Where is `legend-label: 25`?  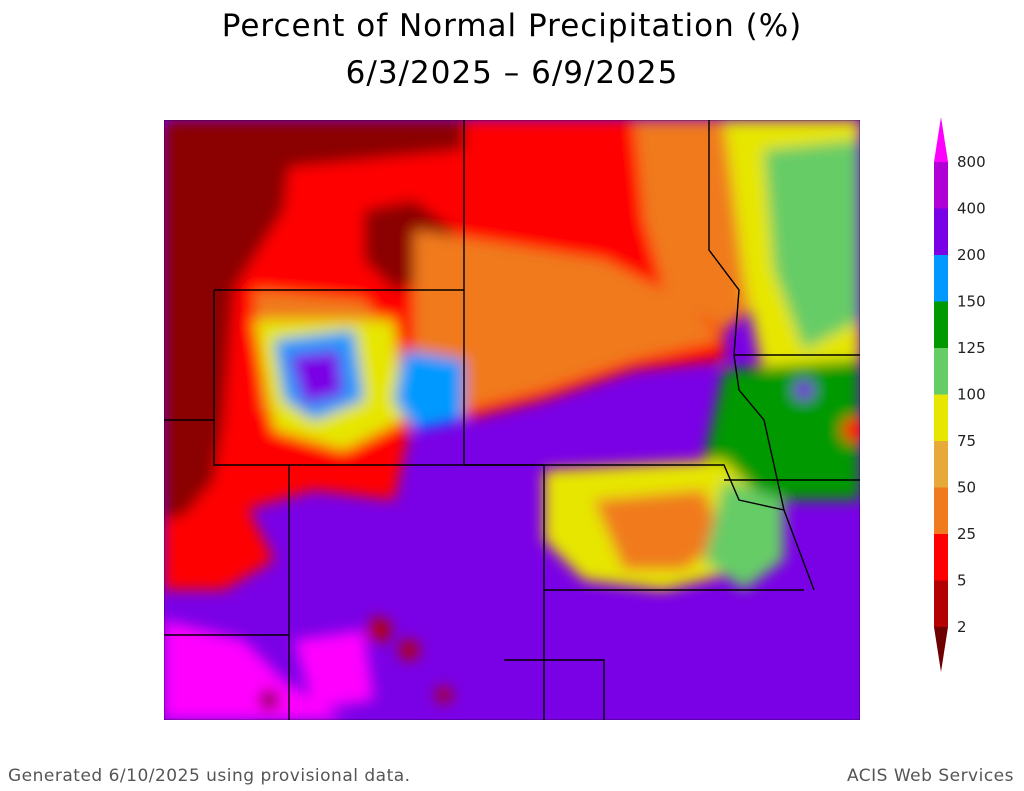
legend-label: 25 is located at coordinates (966, 534).